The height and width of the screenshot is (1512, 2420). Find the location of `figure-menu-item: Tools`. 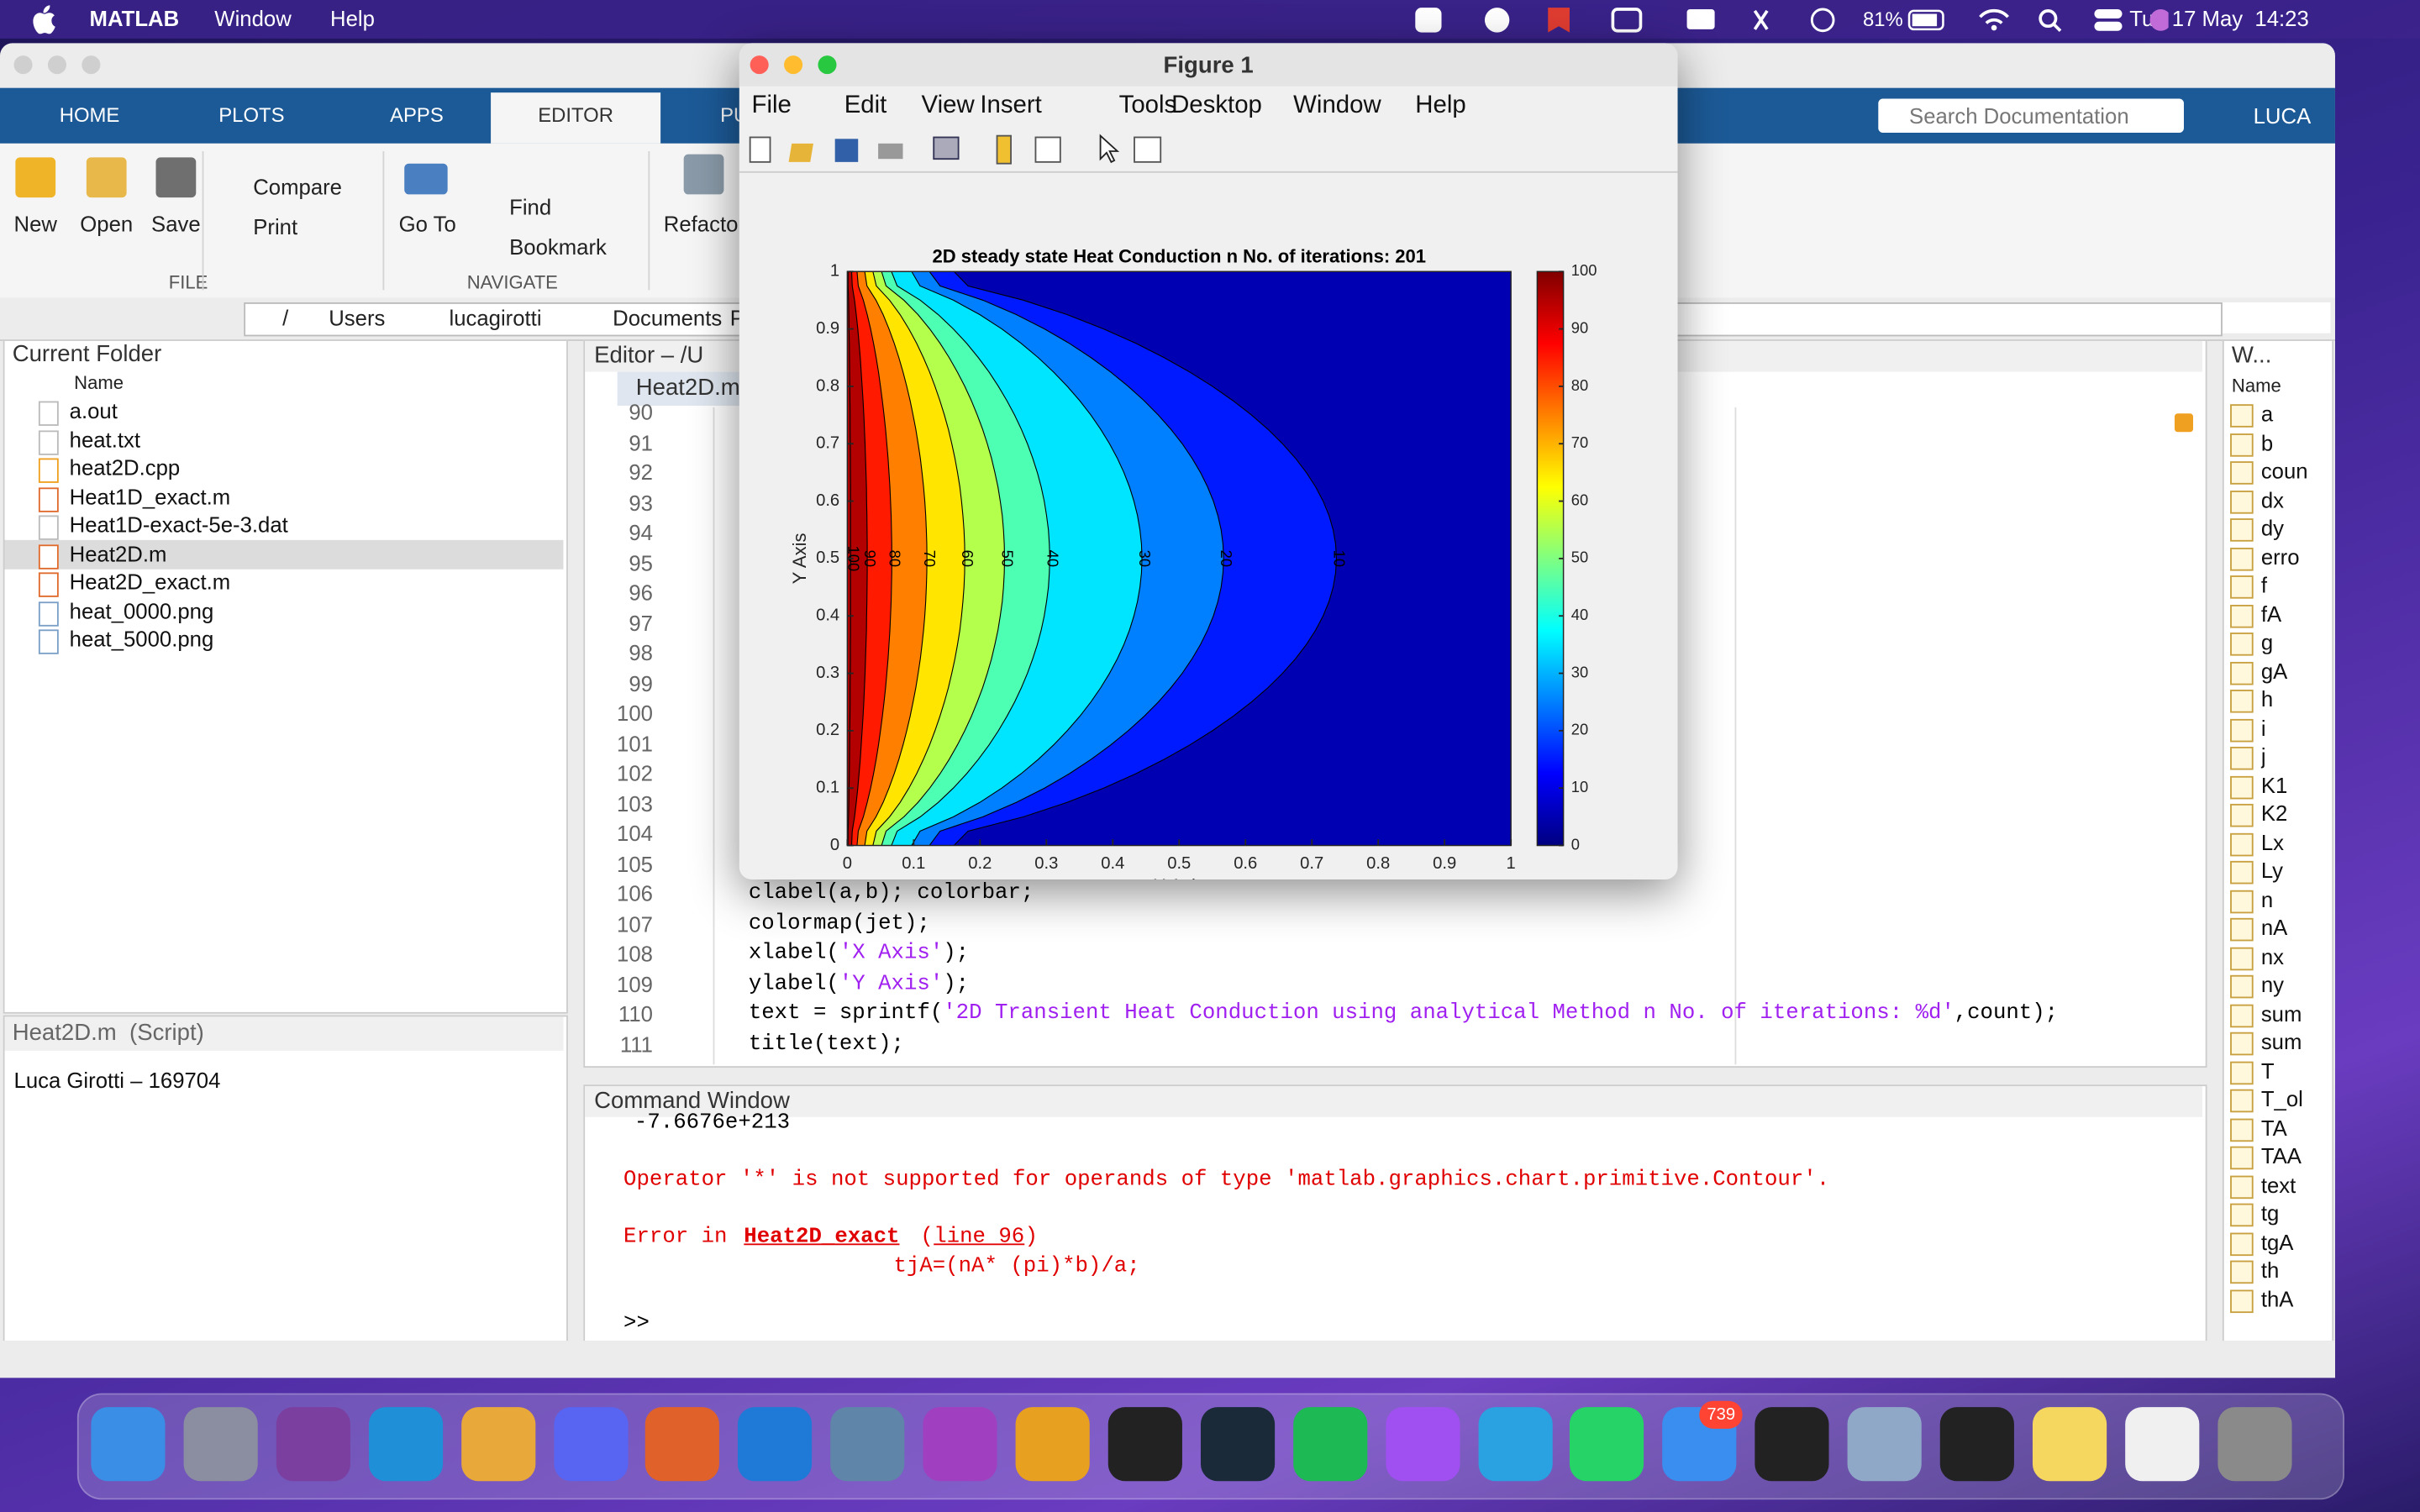

figure-menu-item: Tools is located at coordinates (1147, 105).